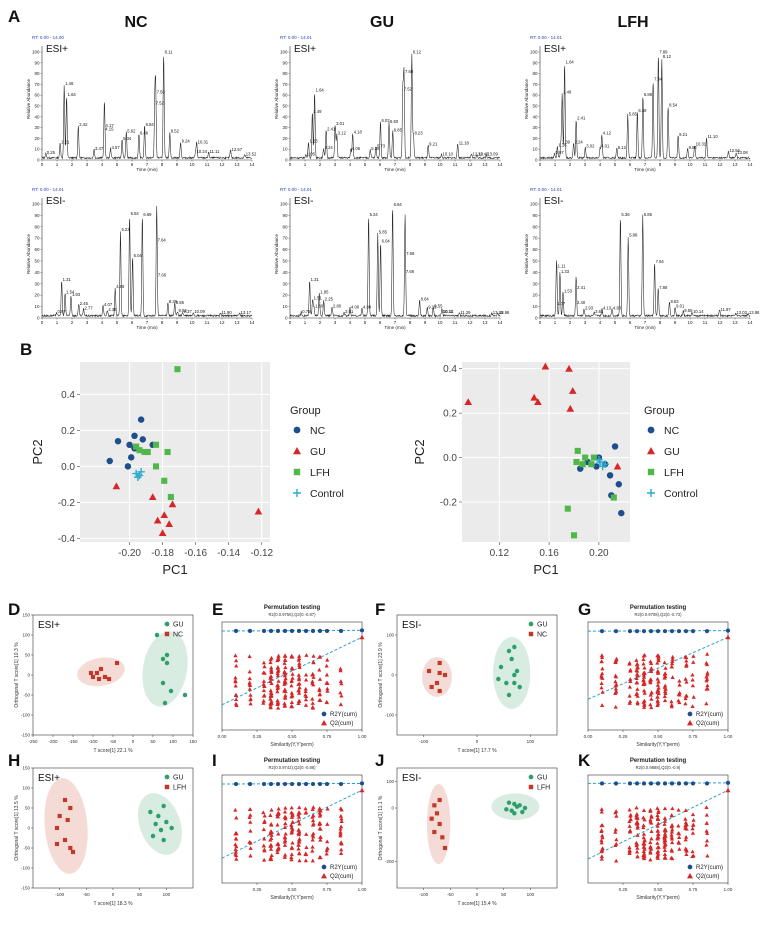  What do you see at coordinates (512, 673) in the screenshot?
I see `confidence-ellipse-gu` at bounding box center [512, 673].